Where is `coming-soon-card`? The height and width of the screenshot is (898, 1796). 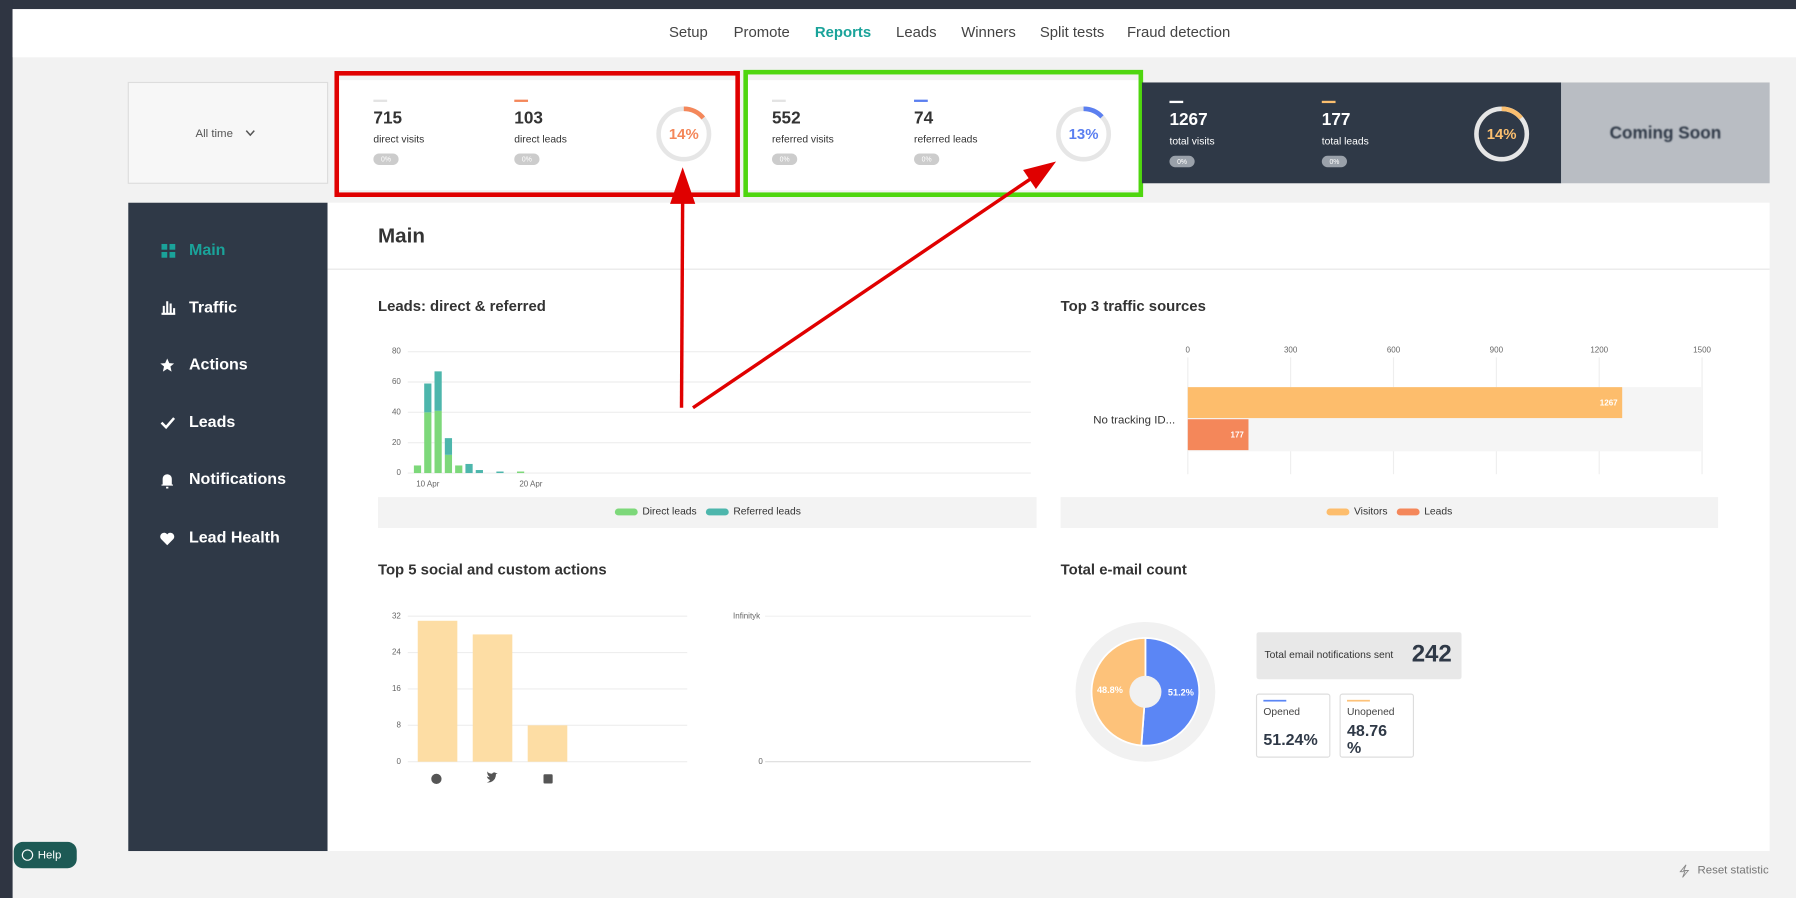 coming-soon-card is located at coordinates (1665, 133).